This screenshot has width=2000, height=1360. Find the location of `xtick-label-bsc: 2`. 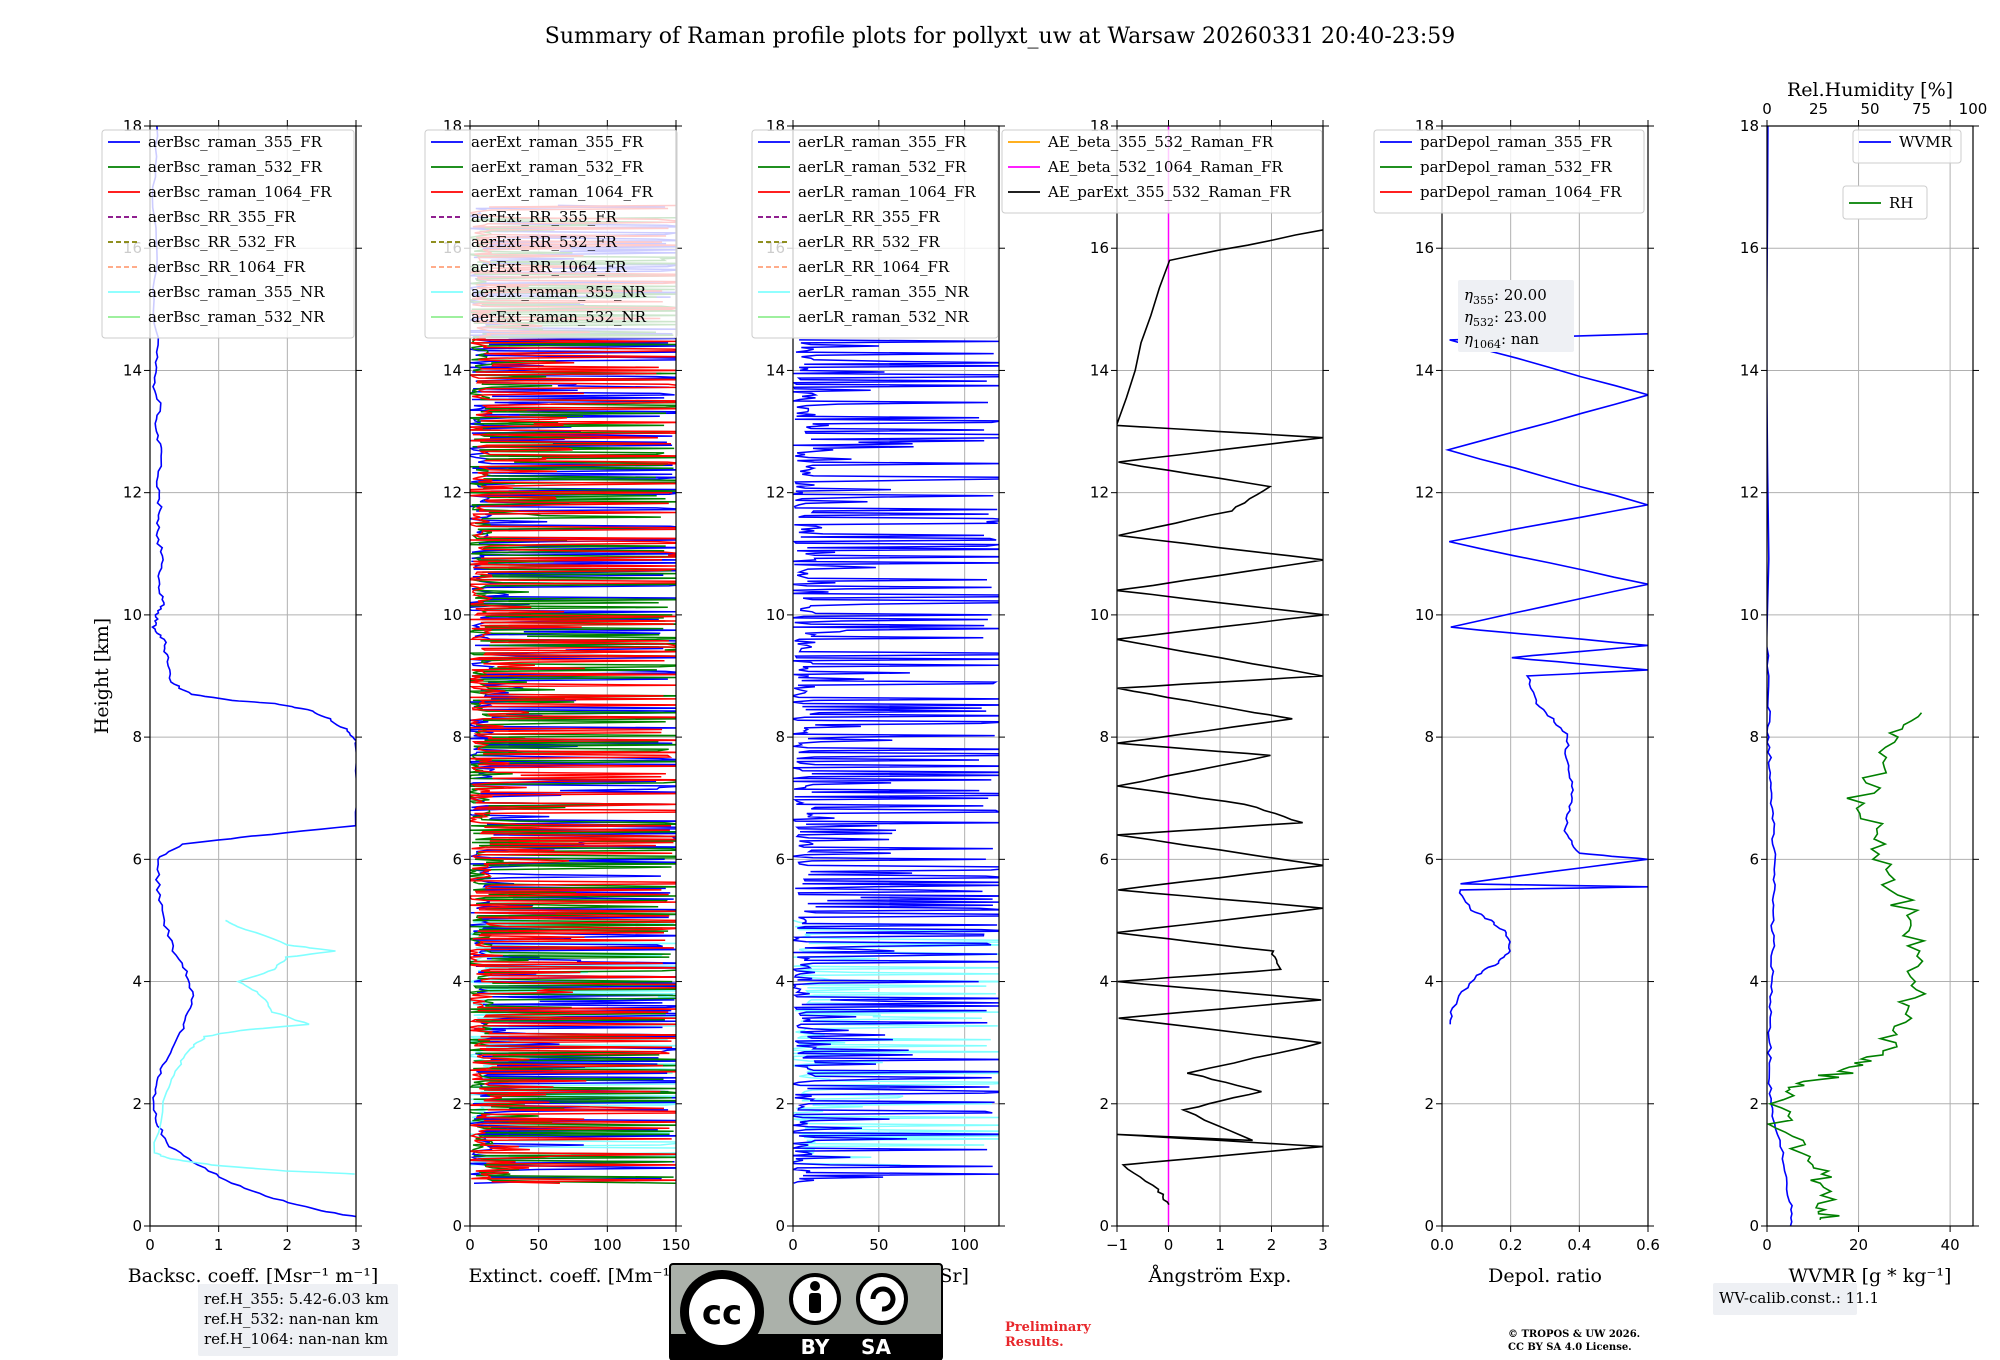

xtick-label-bsc: 2 is located at coordinates (288, 1245).